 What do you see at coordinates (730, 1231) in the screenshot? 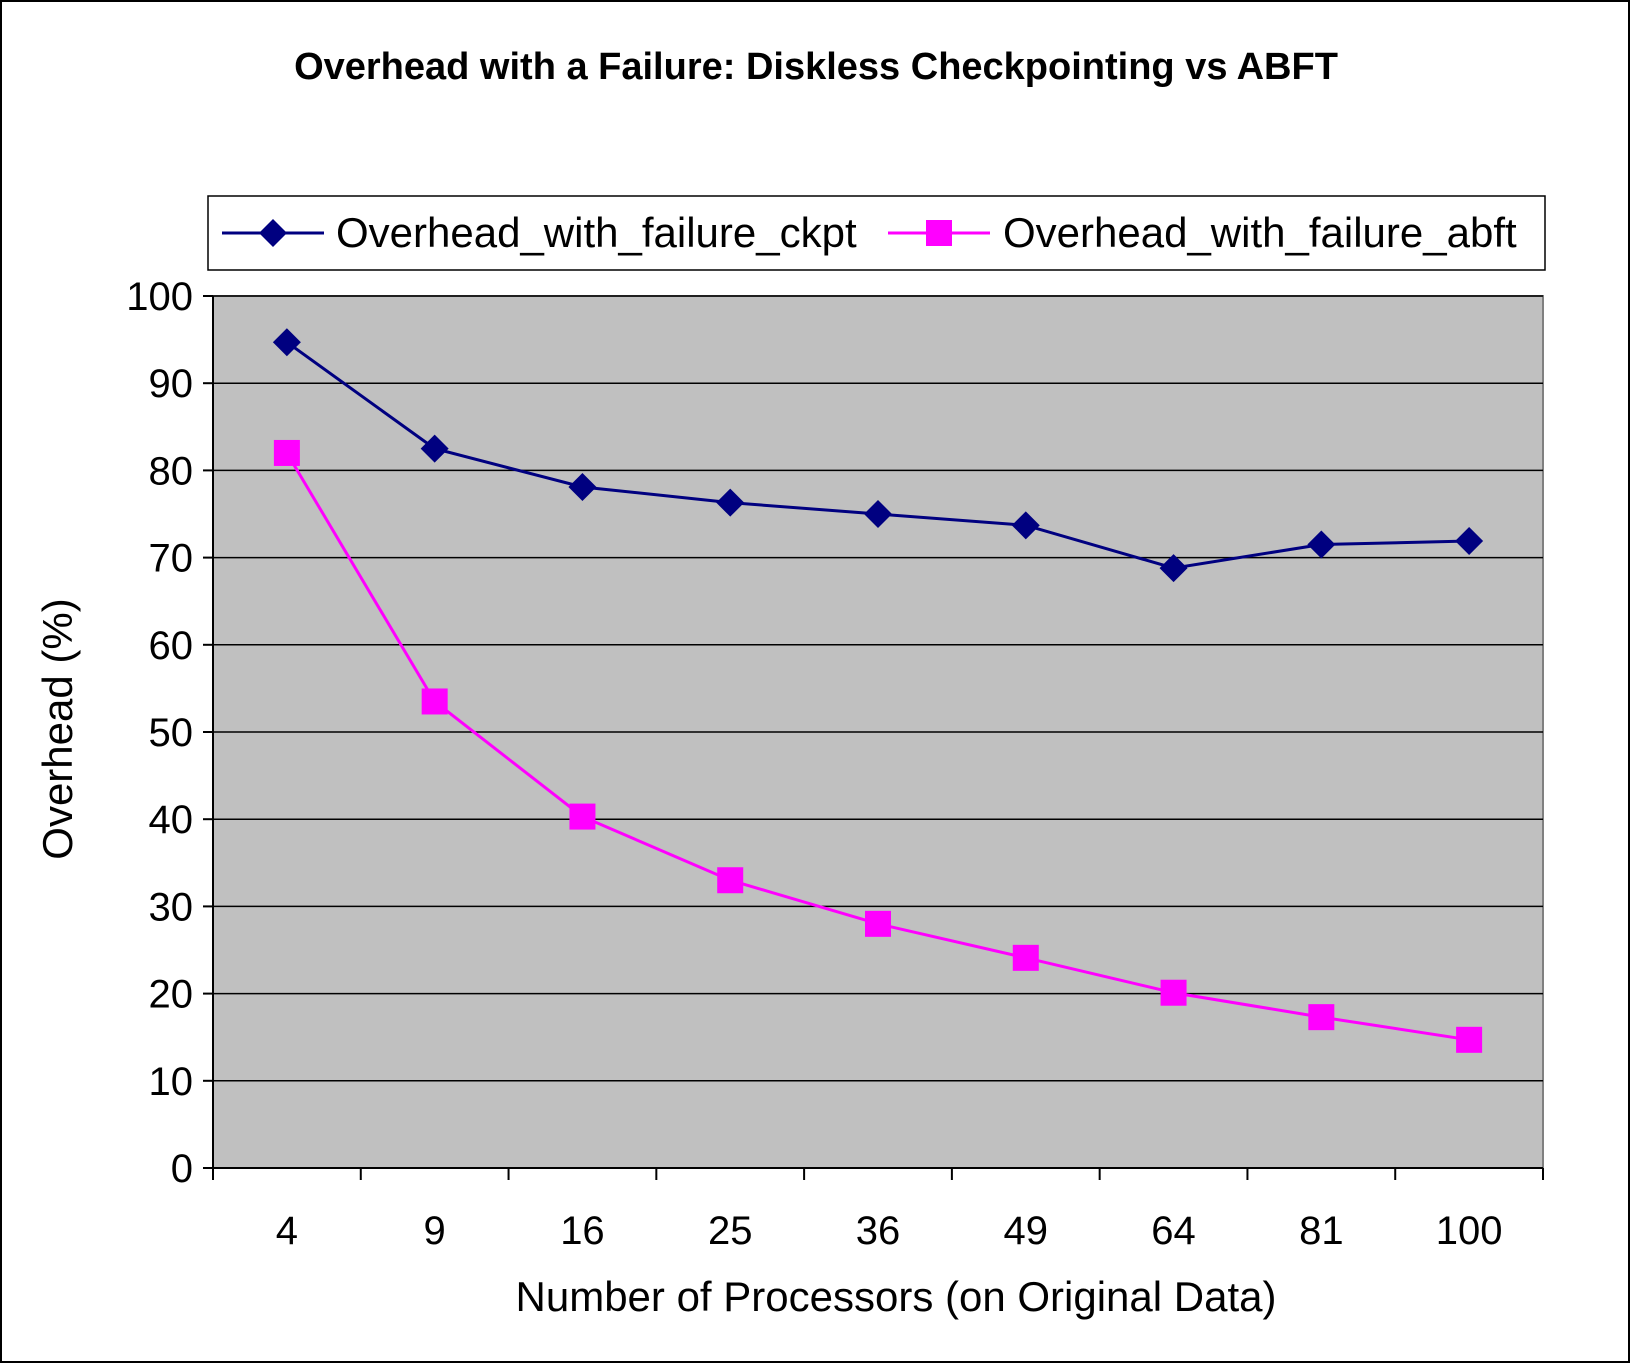
I see `x-tick-label: 25` at bounding box center [730, 1231].